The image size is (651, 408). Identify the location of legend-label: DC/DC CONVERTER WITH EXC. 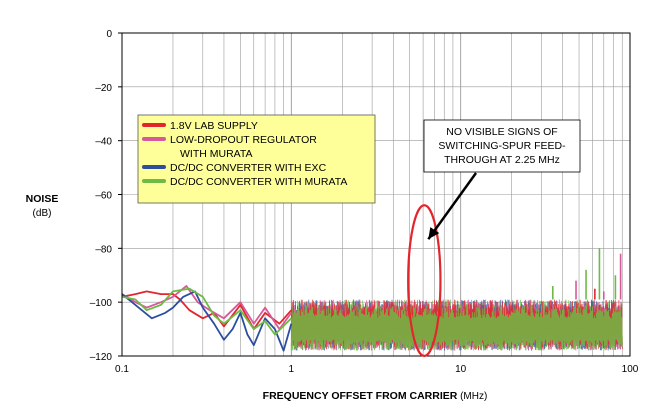
(248, 168).